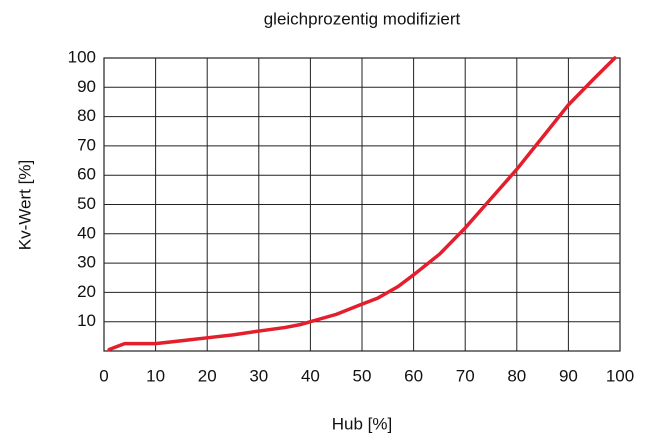 This screenshot has width=654, height=444. What do you see at coordinates (86, 115) in the screenshot?
I see `y-tick-label: 80` at bounding box center [86, 115].